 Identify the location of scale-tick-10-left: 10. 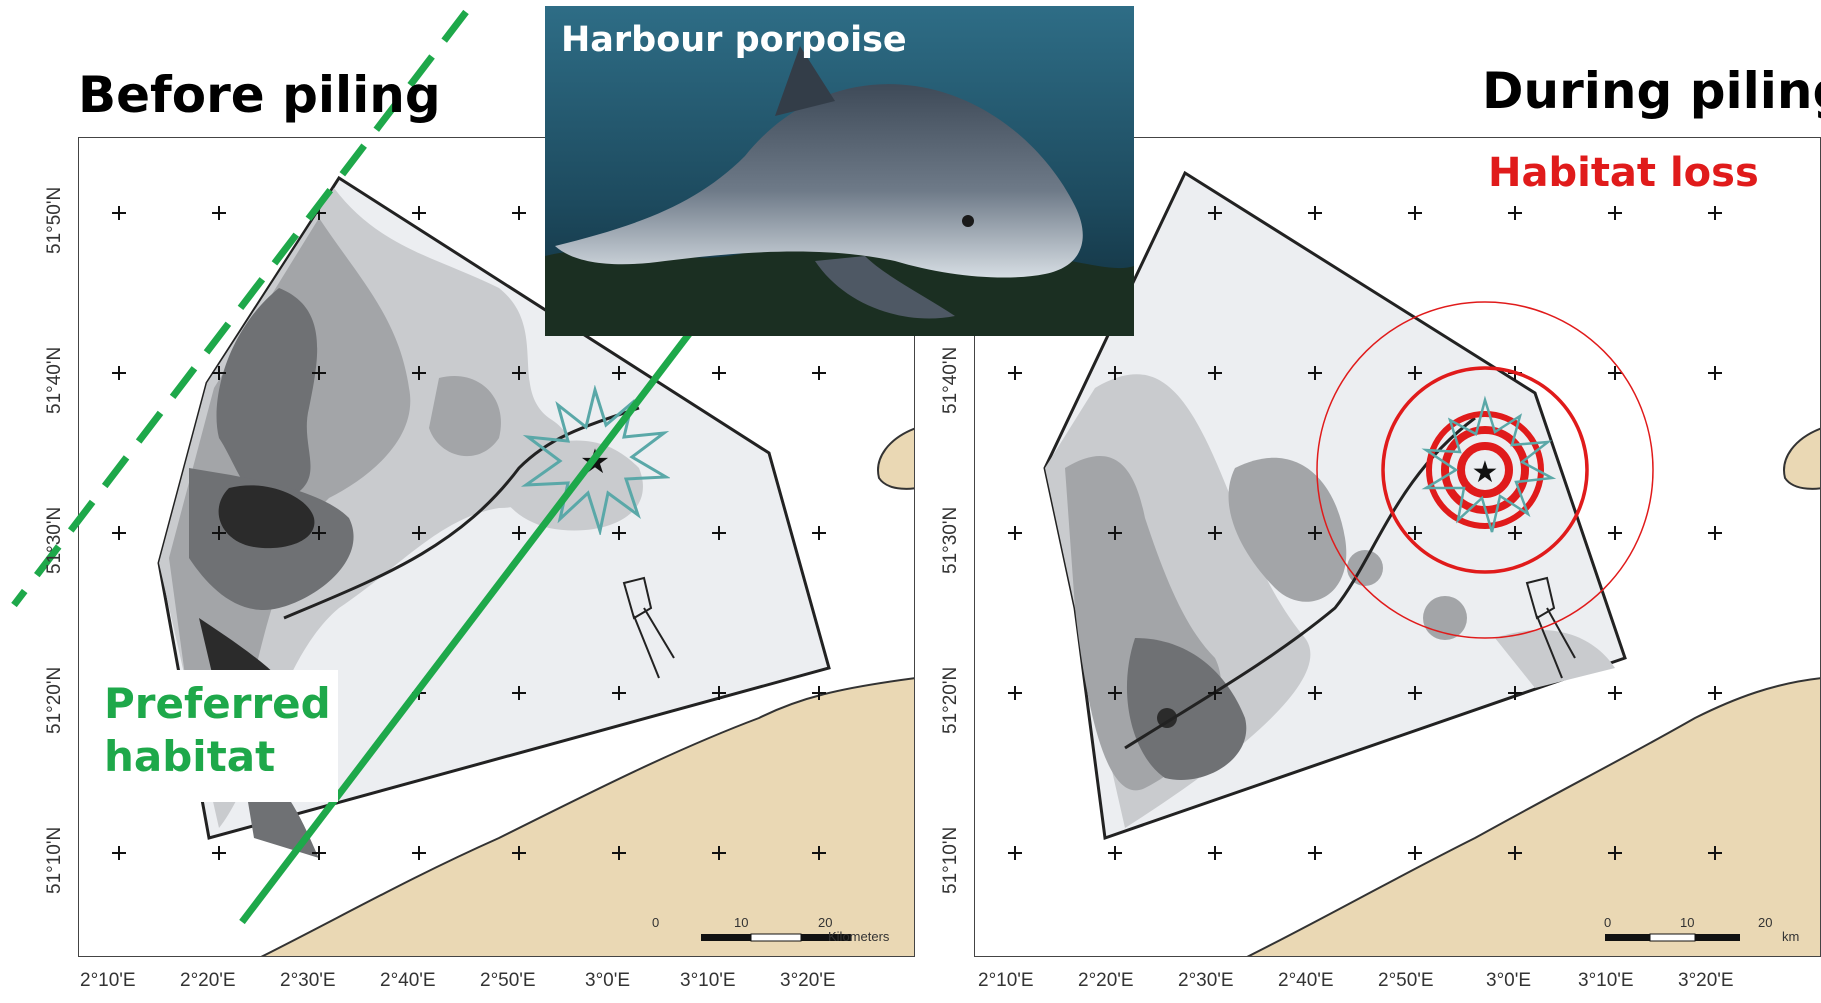
(741, 922).